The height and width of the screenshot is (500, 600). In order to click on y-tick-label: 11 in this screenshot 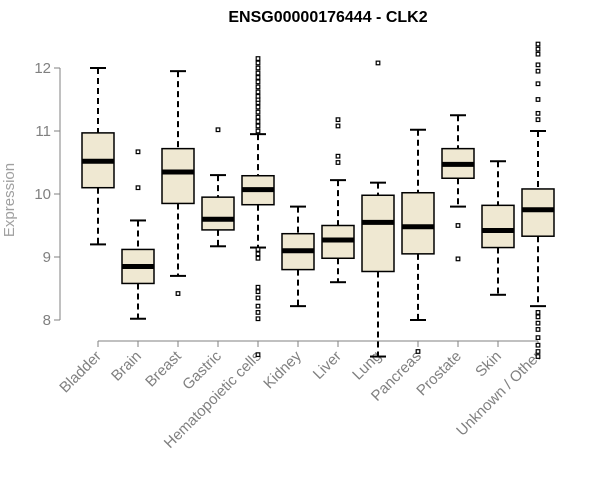, I will do `click(43, 131)`.